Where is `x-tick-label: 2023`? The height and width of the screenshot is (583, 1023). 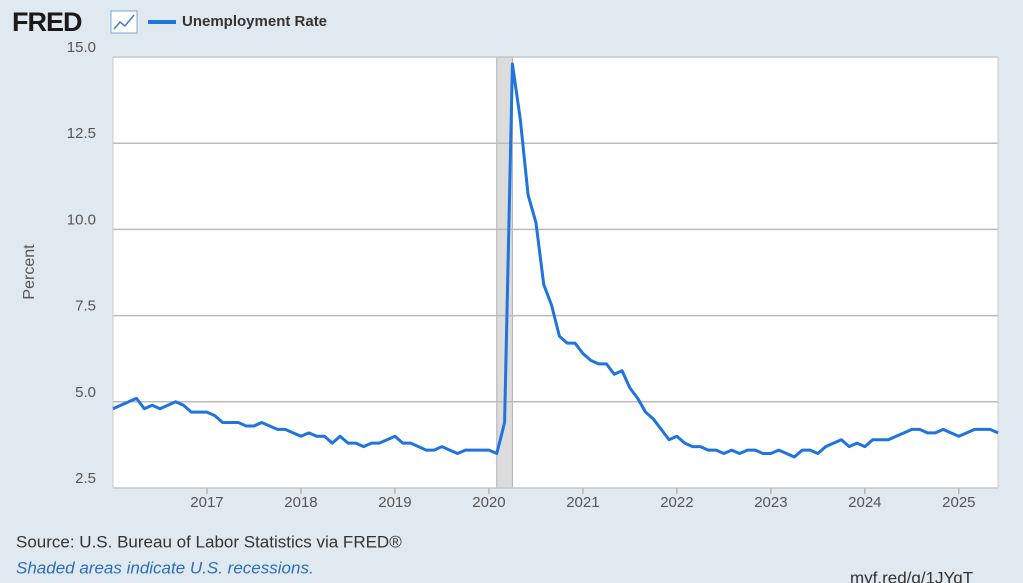
x-tick-label: 2023 is located at coordinates (770, 502).